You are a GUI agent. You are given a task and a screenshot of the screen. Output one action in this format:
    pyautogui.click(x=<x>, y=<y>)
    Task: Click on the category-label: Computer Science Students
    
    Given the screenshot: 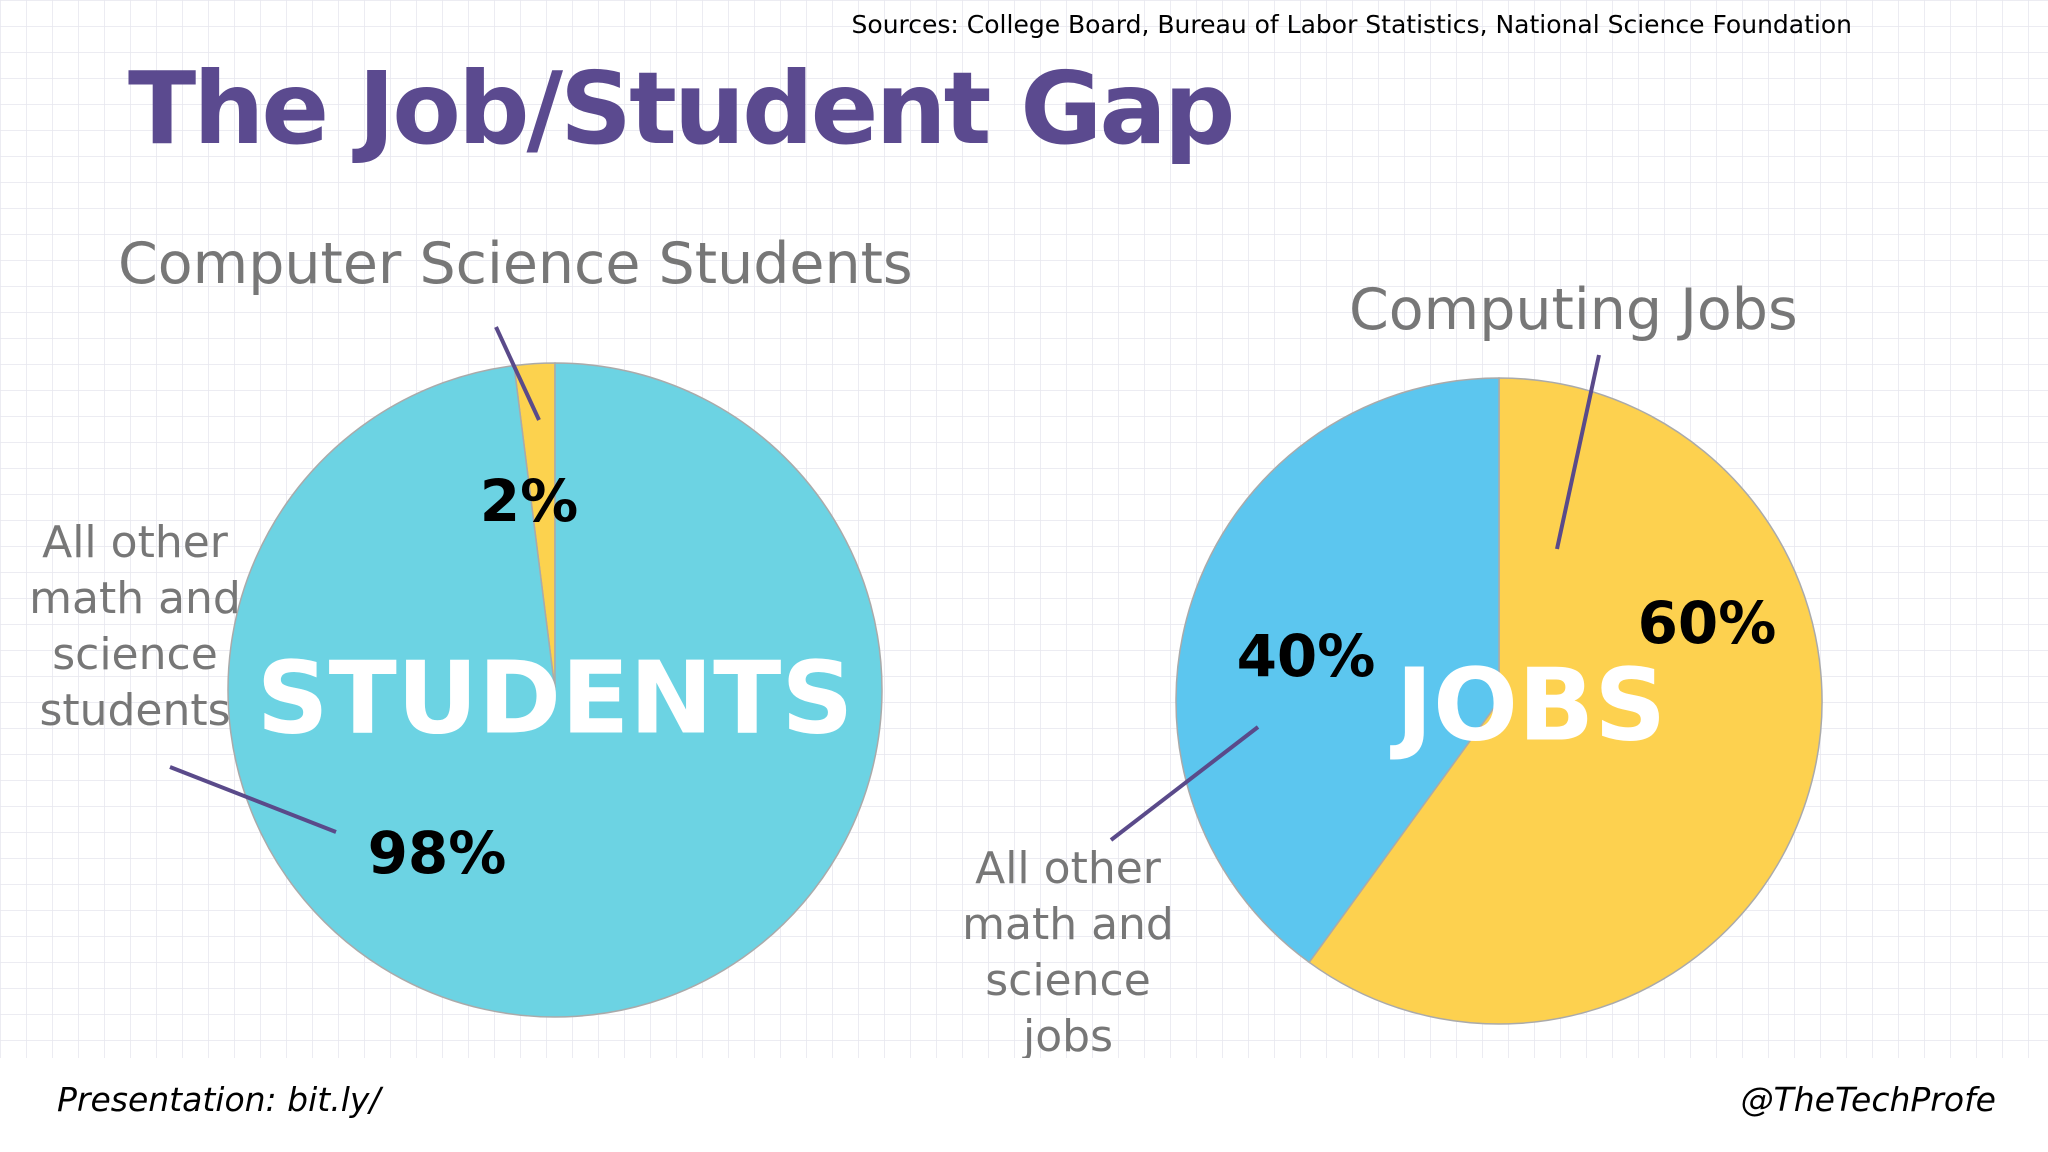 What is the action you would take?
    pyautogui.click(x=515, y=264)
    